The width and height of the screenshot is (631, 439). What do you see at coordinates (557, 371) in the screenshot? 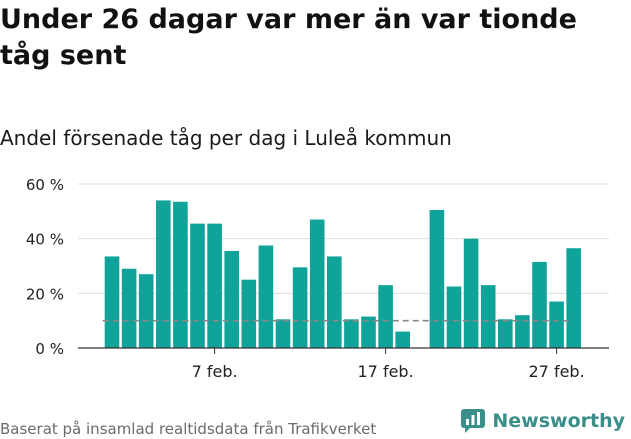
I see `x-tick-label: 27 feb.` at bounding box center [557, 371].